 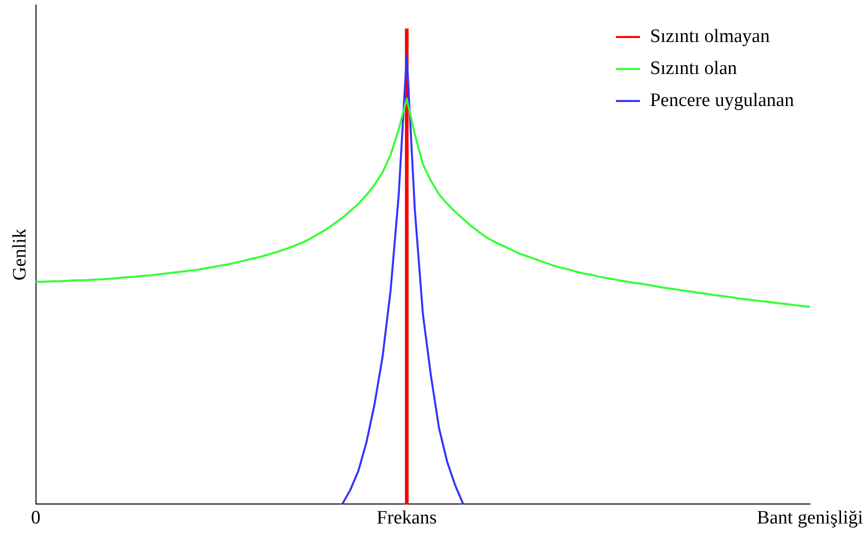 I want to click on x-tick-label: 0, so click(x=36, y=518).